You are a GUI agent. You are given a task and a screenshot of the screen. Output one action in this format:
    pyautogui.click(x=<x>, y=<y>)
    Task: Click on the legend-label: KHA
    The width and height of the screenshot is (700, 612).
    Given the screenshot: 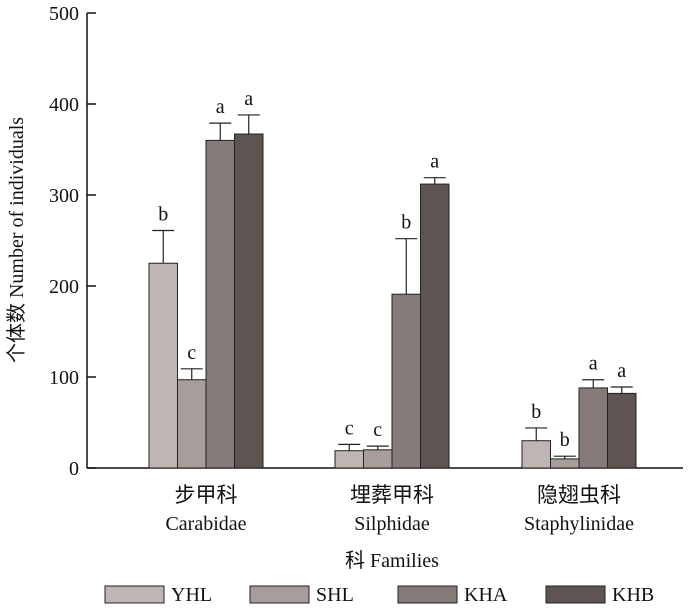 What is the action you would take?
    pyautogui.click(x=486, y=595)
    